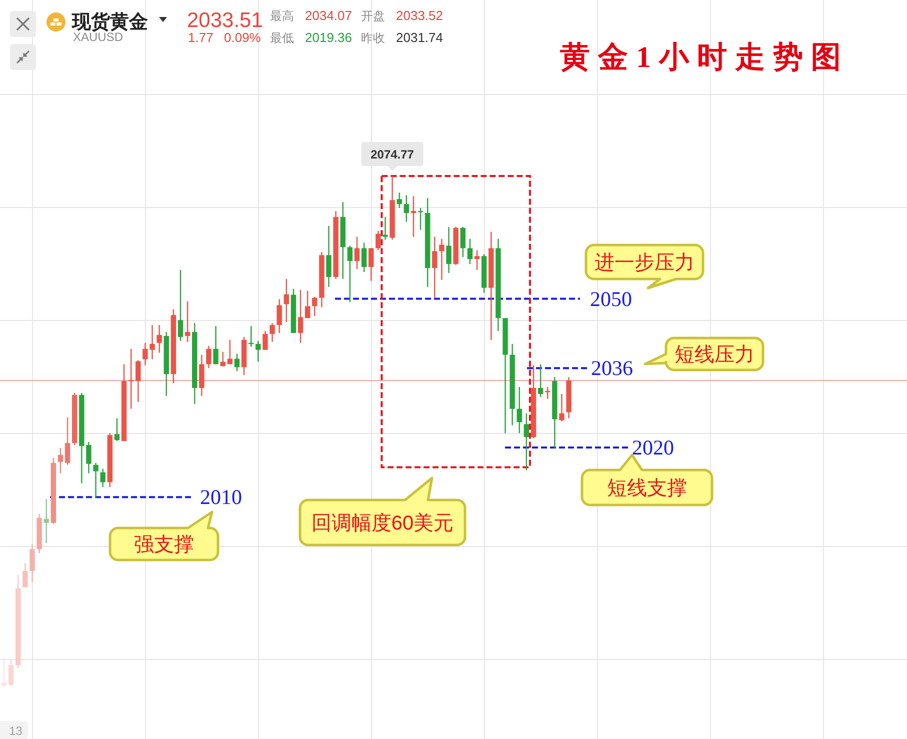 The height and width of the screenshot is (739, 907). What do you see at coordinates (419, 37) in the screenshot?
I see `text: 2031.74` at bounding box center [419, 37].